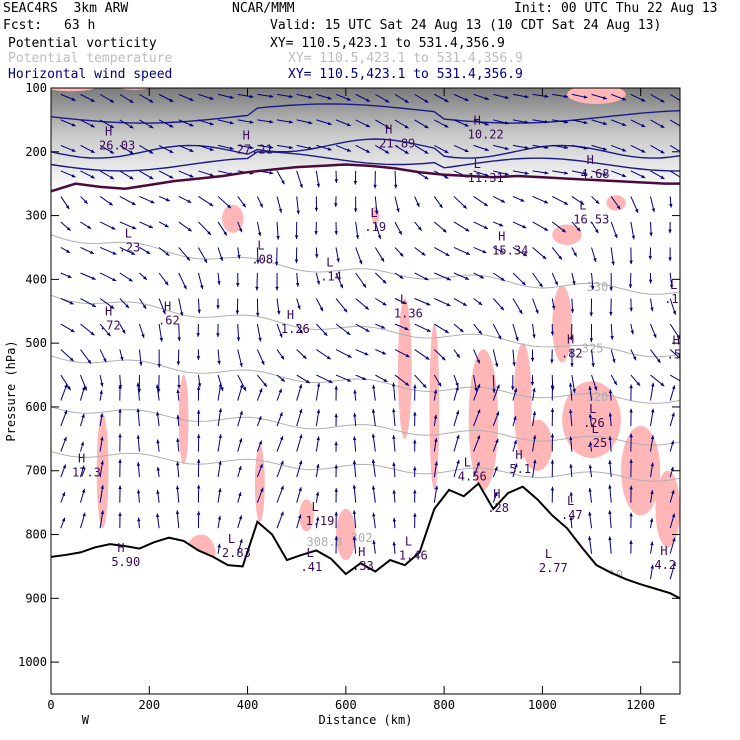 The image size is (740, 740). I want to click on theta-contour, so click(365, 326).